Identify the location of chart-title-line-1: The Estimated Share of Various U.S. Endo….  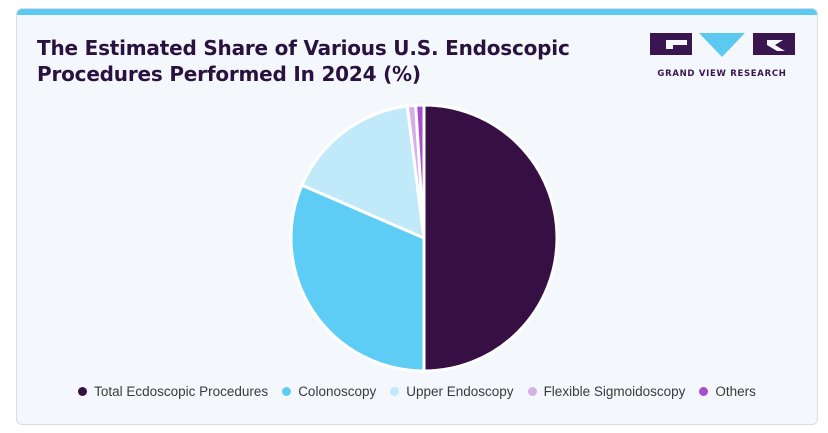
(303, 48).